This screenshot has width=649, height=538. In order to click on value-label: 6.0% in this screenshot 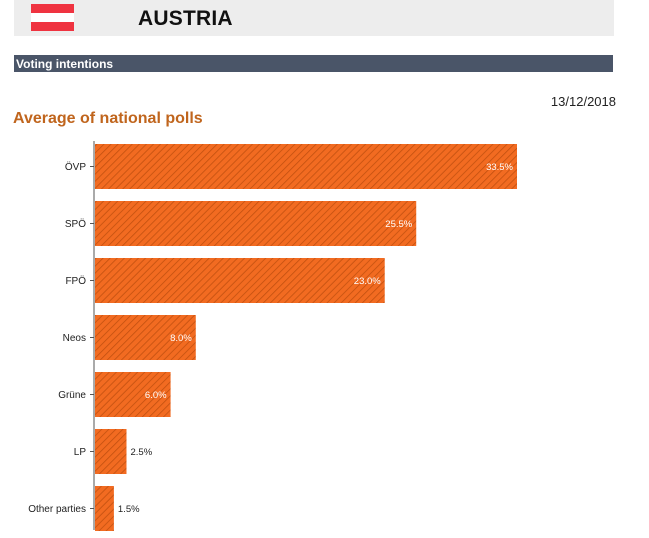, I will do `click(156, 395)`.